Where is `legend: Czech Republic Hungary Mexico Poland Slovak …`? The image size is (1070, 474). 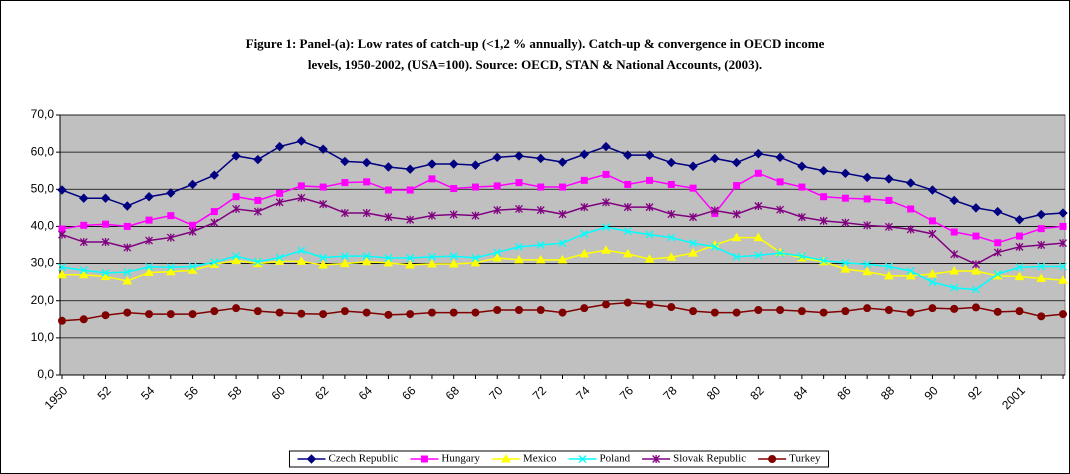
legend: Czech Republic Hungary Mexico Poland Slovak … is located at coordinates (559, 459).